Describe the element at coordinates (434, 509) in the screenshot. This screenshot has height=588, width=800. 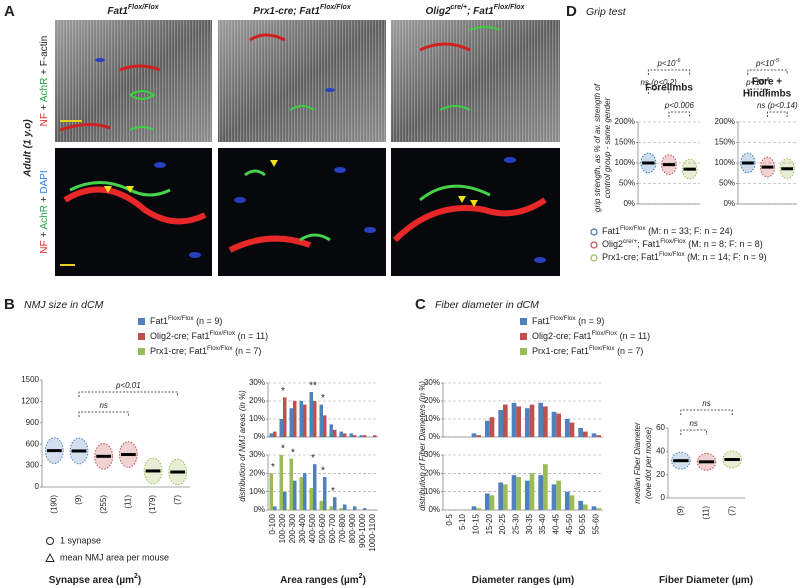
I see `y-tick-label: 0%` at that location.